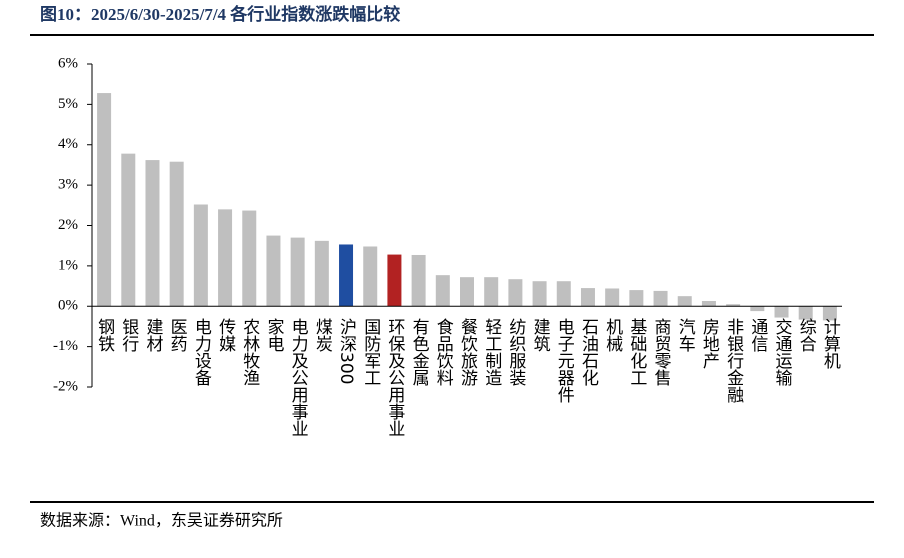 This screenshot has width=904, height=558. What do you see at coordinates (346, 351) in the screenshot?
I see `x-tick-label: 沪深300` at bounding box center [346, 351].